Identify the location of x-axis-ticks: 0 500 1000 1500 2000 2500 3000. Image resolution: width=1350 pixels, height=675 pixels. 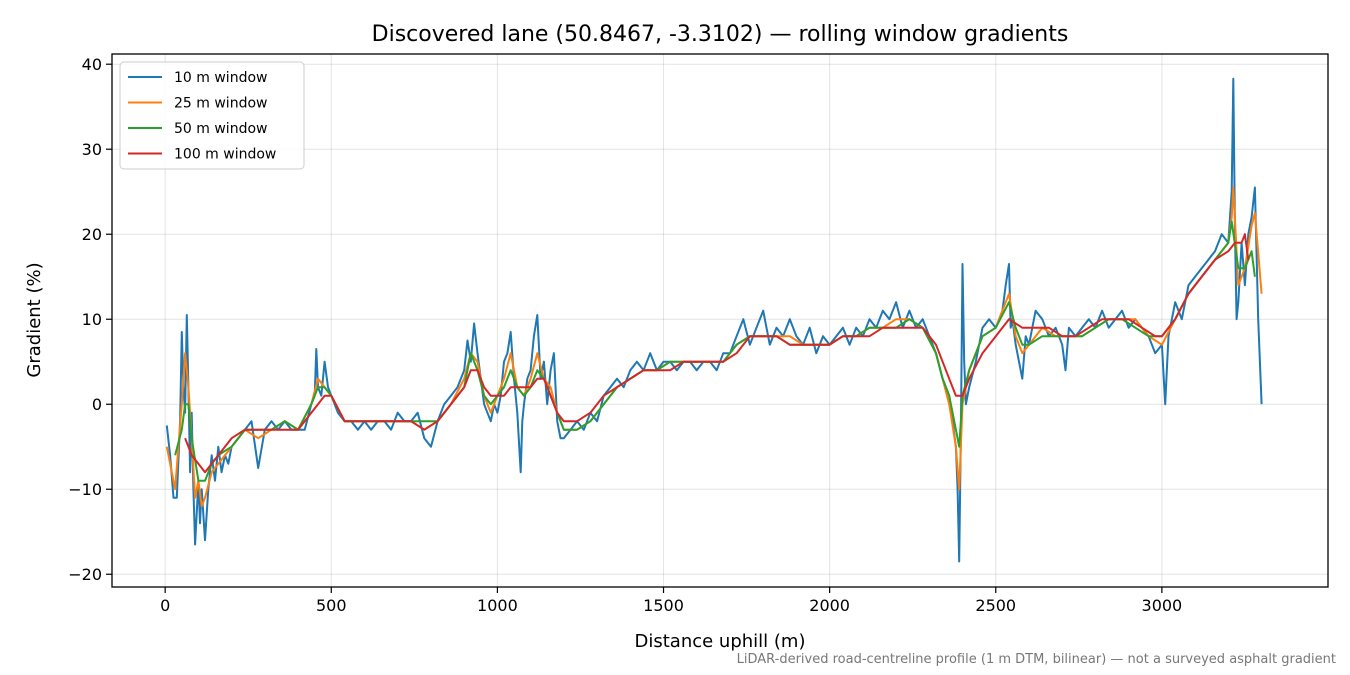
(671, 601).